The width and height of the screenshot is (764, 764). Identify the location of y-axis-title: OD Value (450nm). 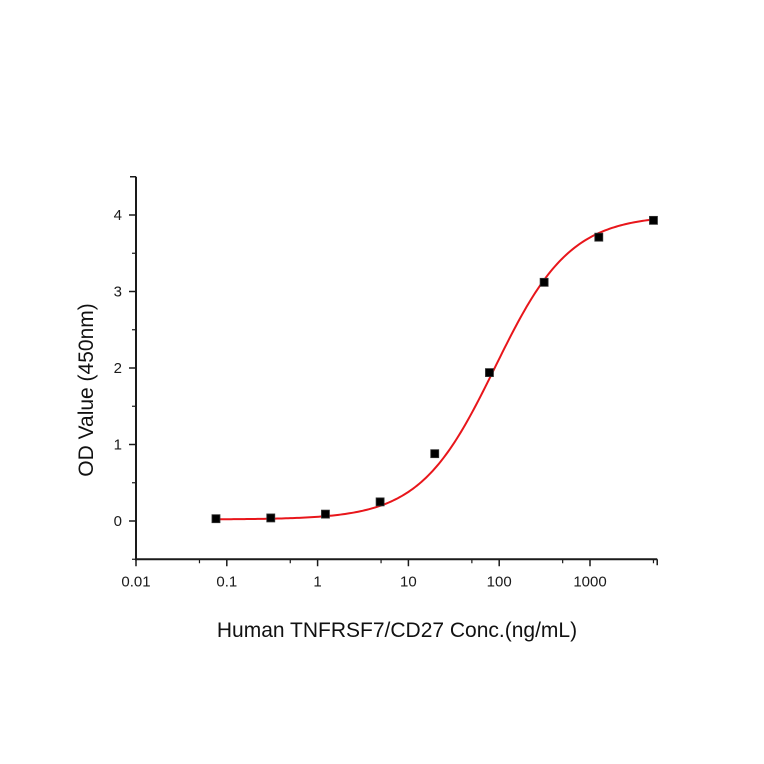
(86, 390).